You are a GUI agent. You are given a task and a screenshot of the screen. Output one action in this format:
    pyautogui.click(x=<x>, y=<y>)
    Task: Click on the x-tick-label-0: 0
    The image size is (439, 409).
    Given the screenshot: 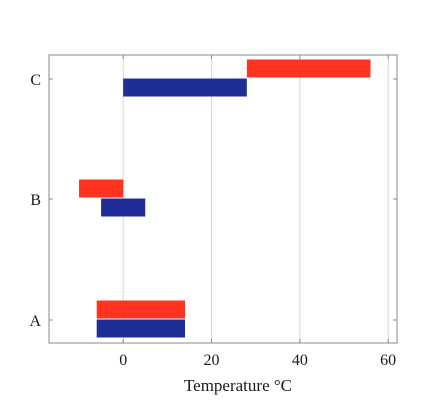 What is the action you would take?
    pyautogui.click(x=123, y=360)
    